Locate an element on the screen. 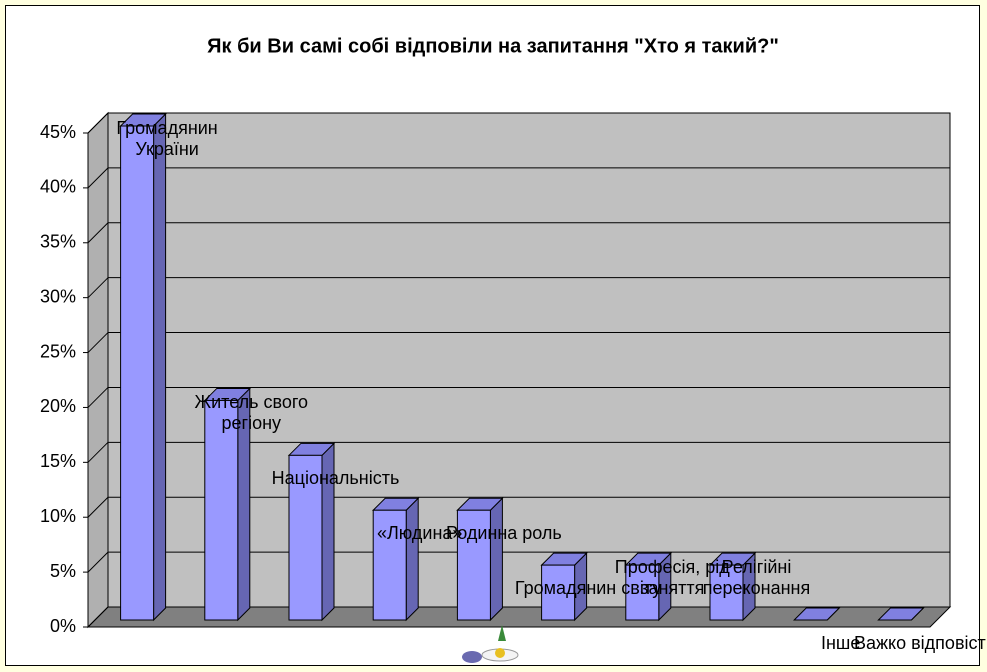 The image size is (987, 672). data-label: Релігійні переконання is located at coordinates (756, 578).